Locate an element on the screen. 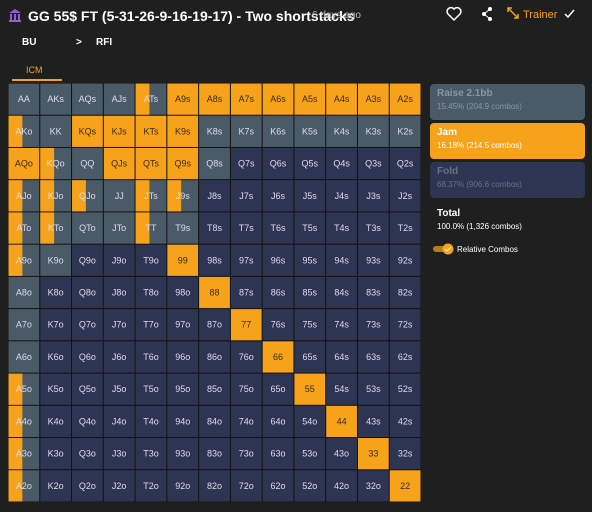 Image resolution: width=592 pixels, height=512 pixels. hand-label: QJo is located at coordinates (87, 196).